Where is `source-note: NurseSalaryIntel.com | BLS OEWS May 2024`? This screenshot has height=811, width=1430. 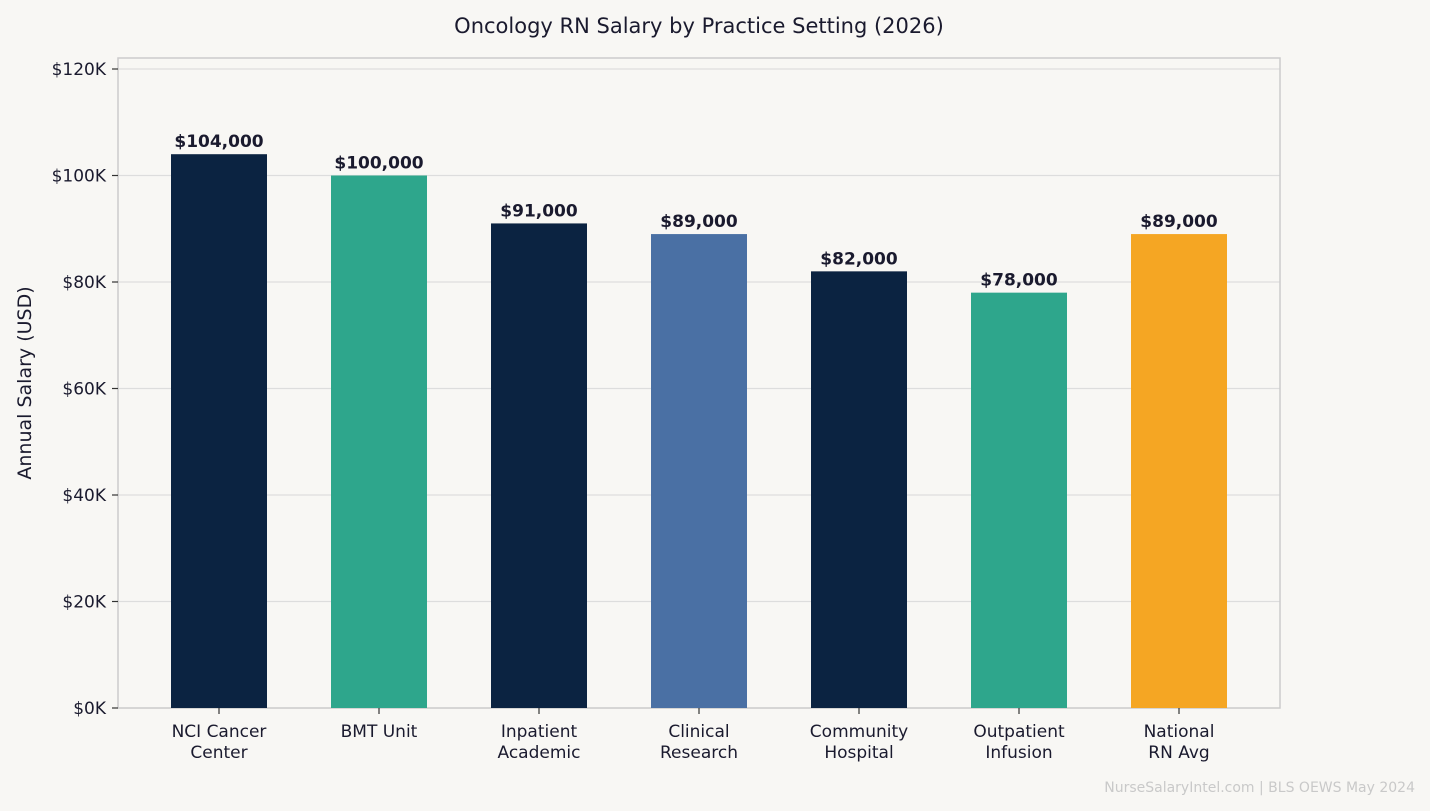
source-note: NurseSalaryIntel.com | BLS OEWS May 2024 is located at coordinates (1259, 788).